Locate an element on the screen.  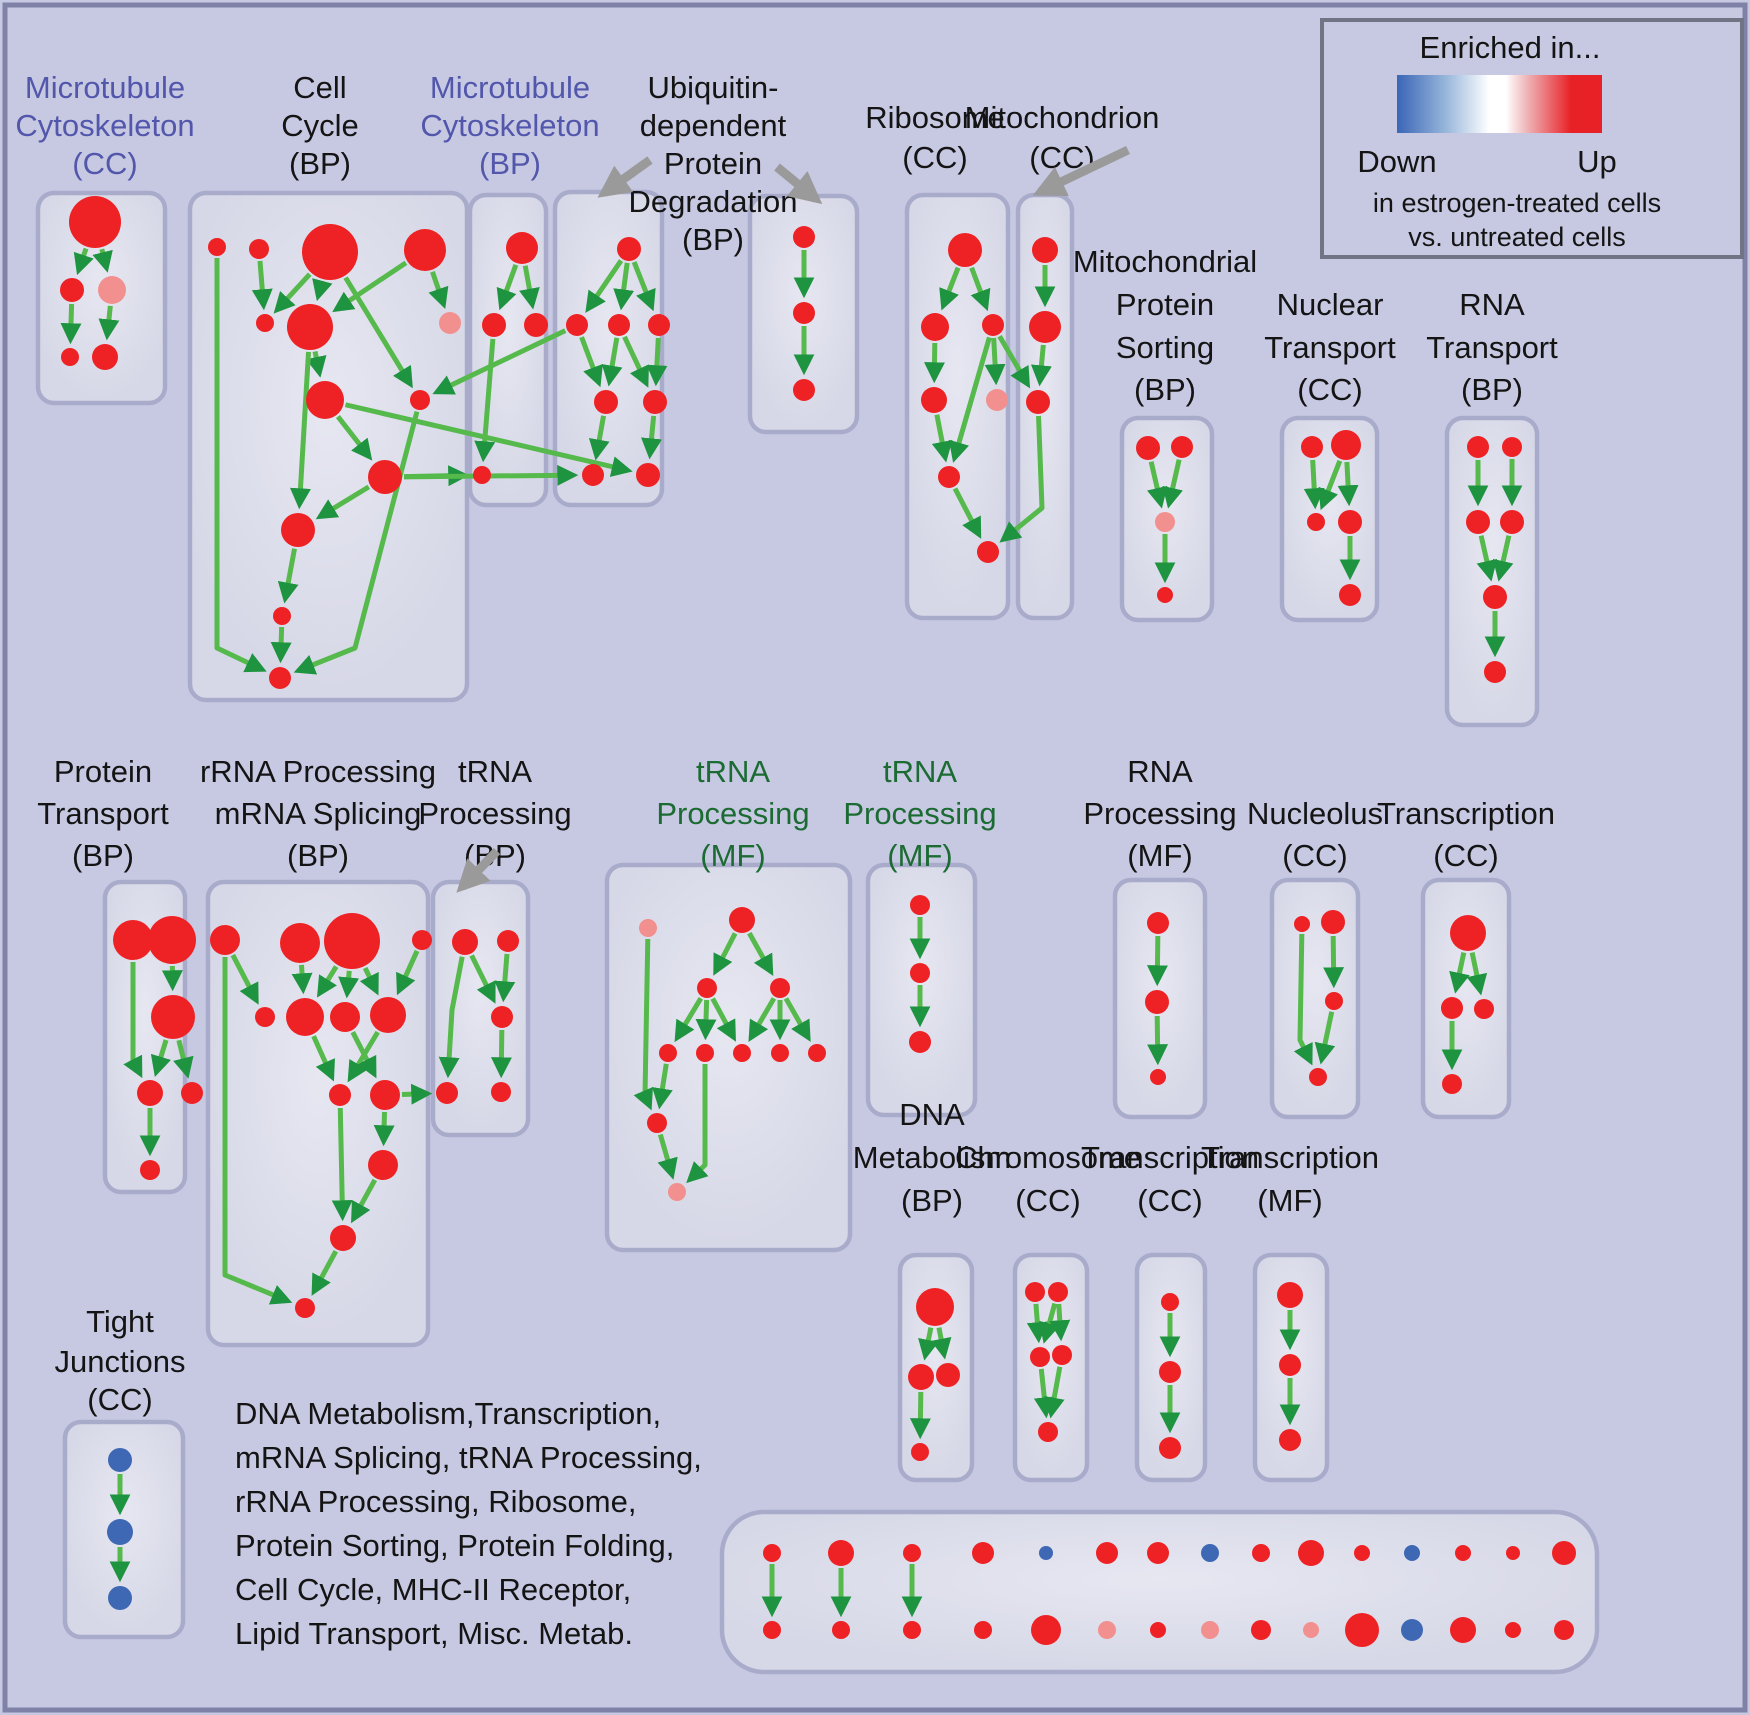
mt_cc-label: Microtubule Cytoskeleton (CC) is located at coordinates (104, 125).